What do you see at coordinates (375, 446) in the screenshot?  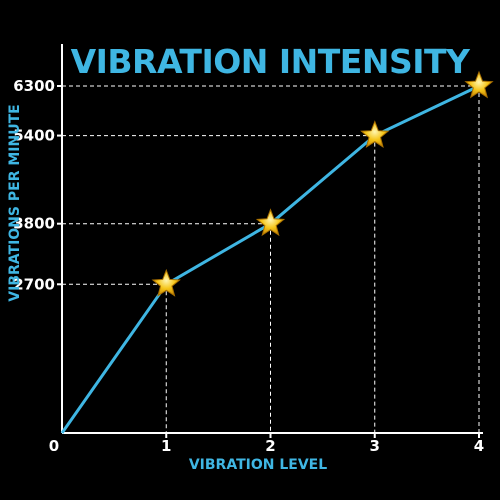 I see `x-tick-label: 3` at bounding box center [375, 446].